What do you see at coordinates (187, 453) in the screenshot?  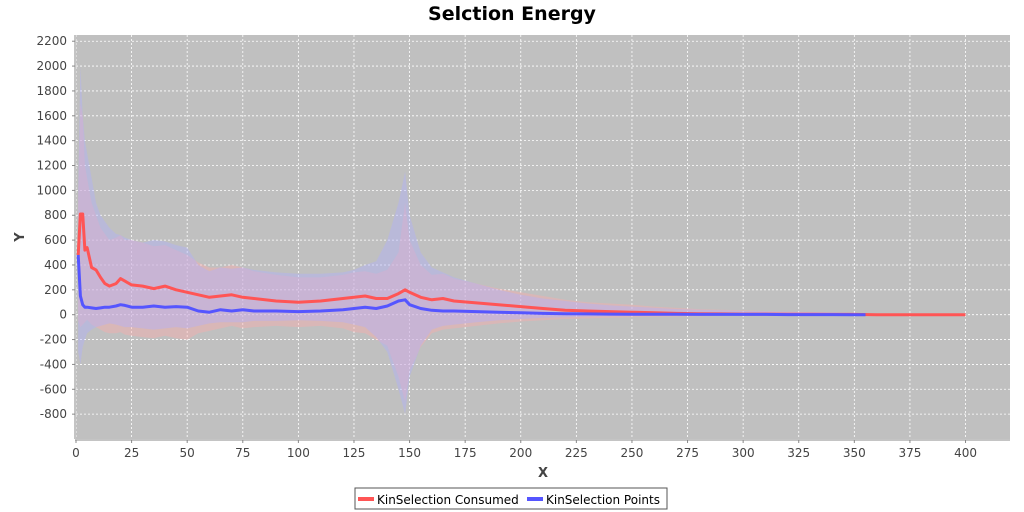 I see `x-tick-label: 50` at bounding box center [187, 453].